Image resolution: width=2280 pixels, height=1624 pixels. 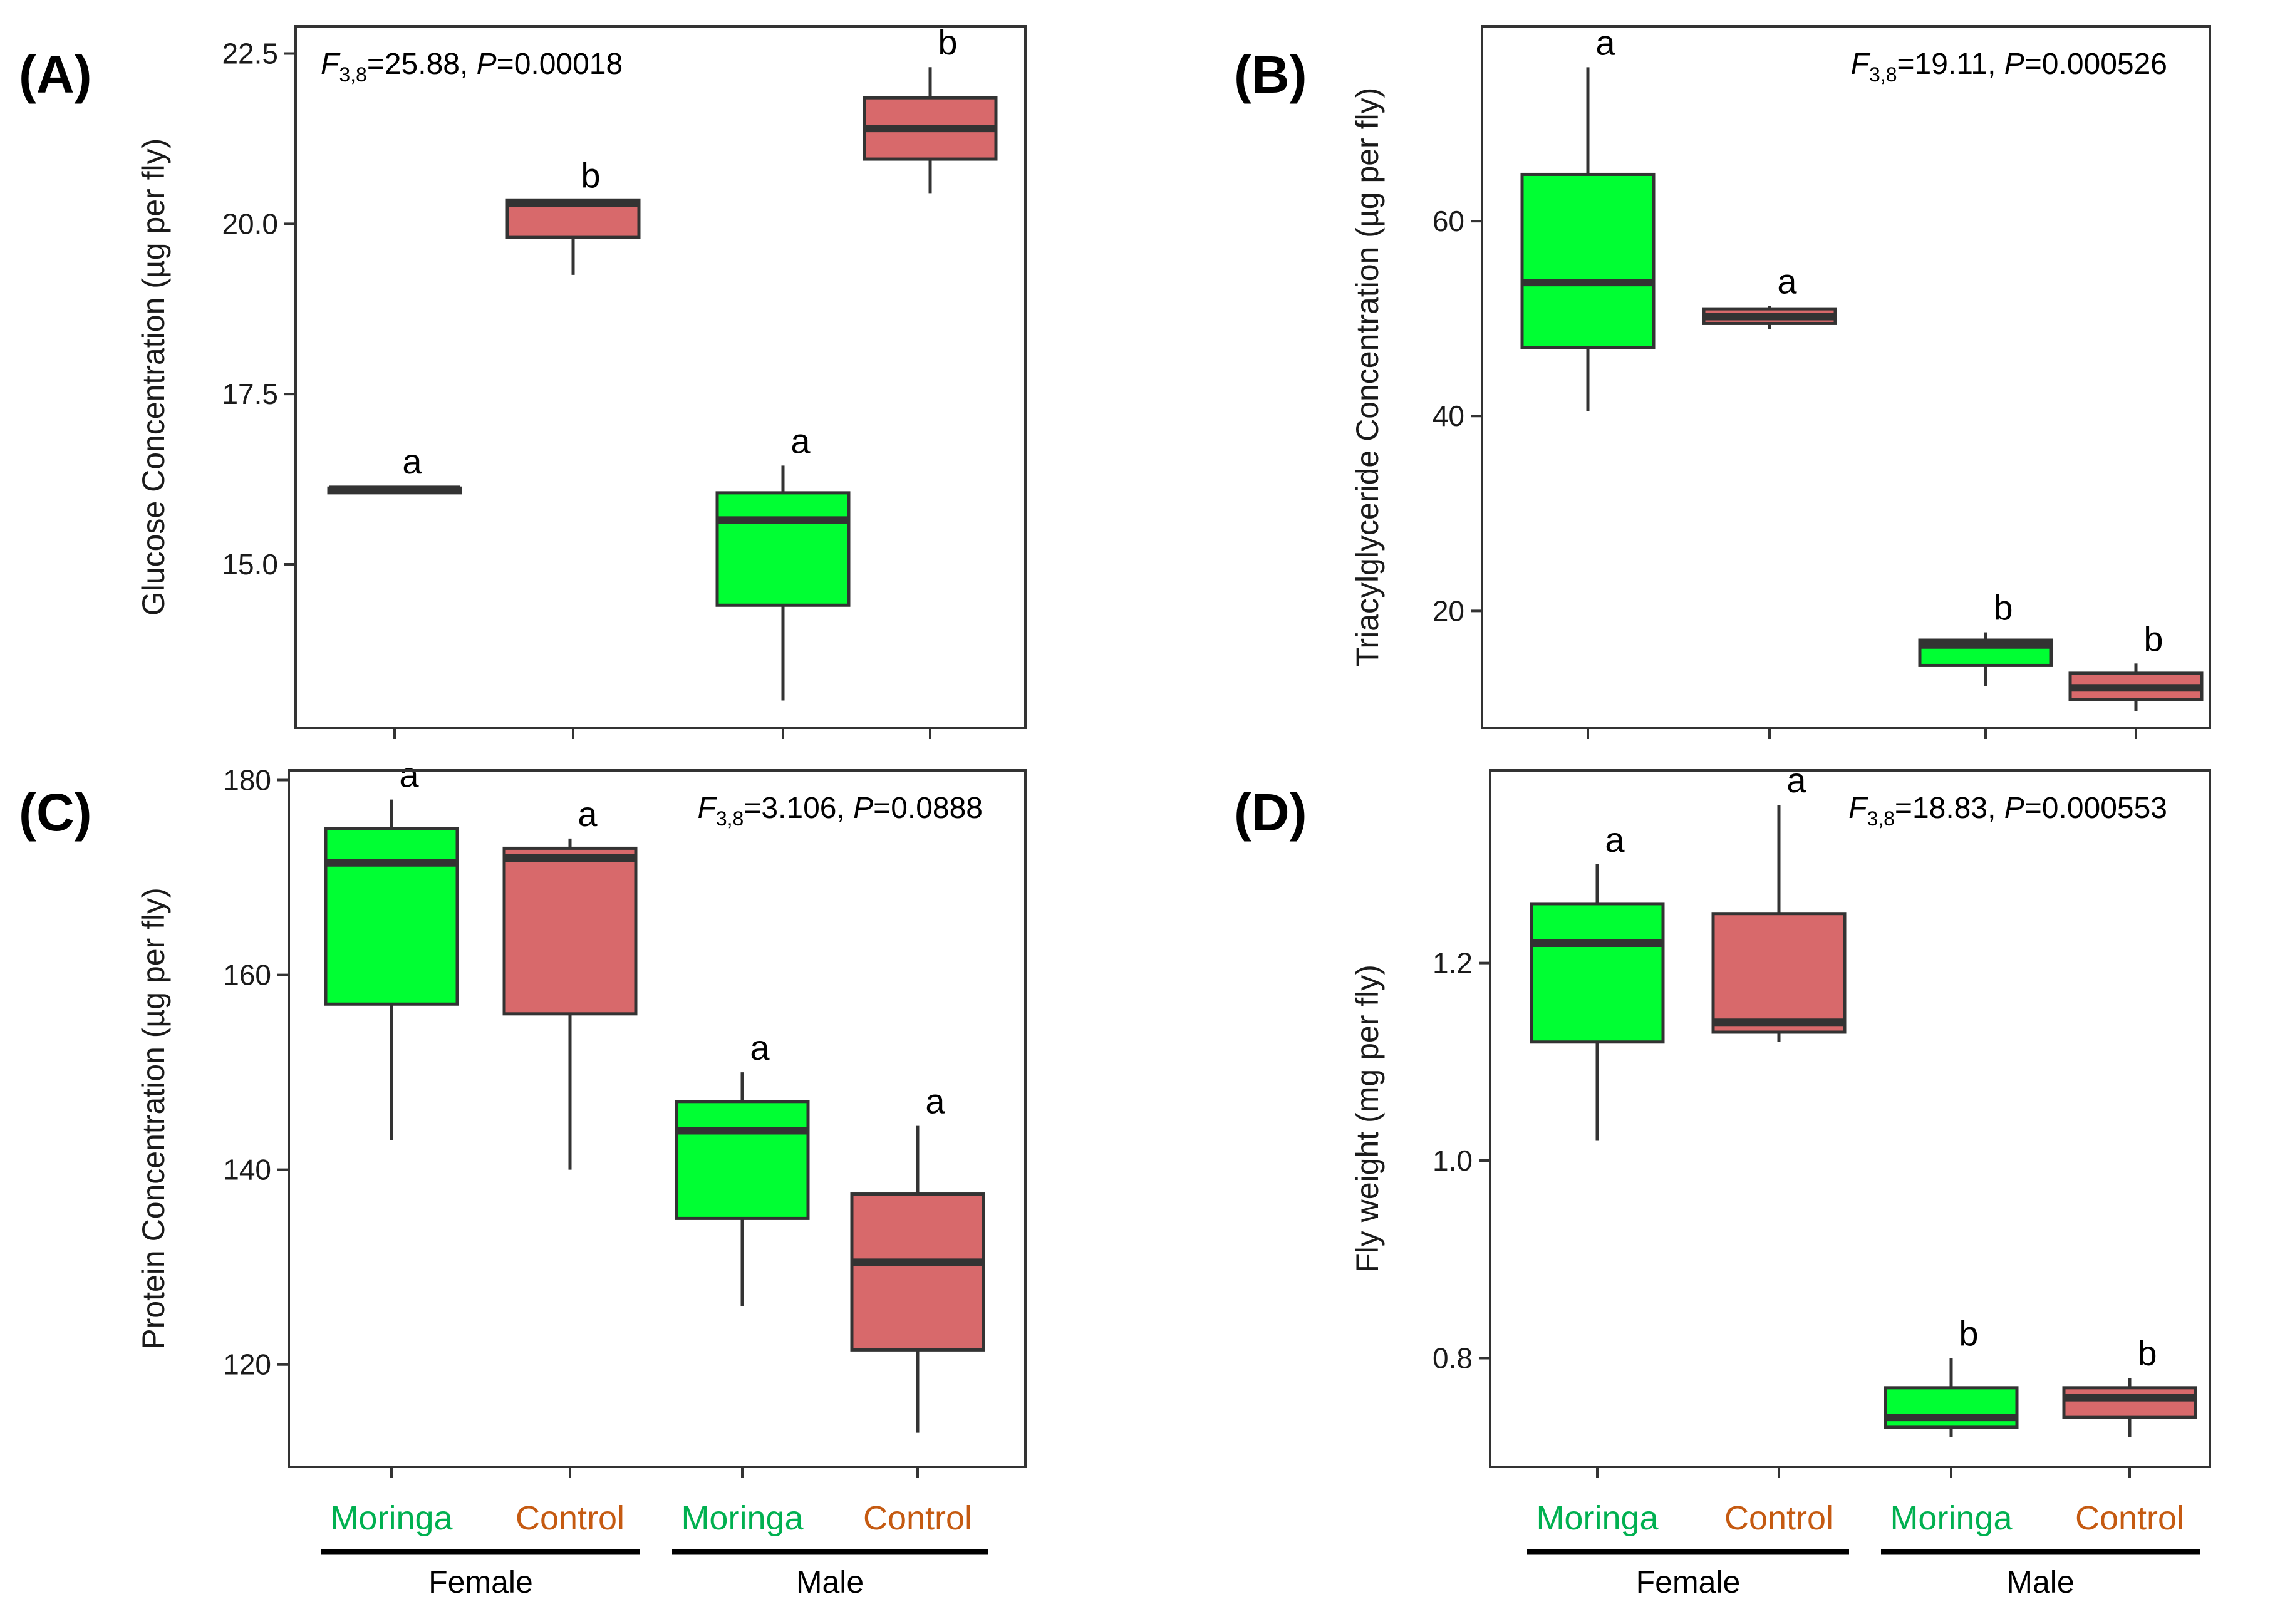 I want to click on y-tick-label: 1.0, so click(x=1453, y=1160).